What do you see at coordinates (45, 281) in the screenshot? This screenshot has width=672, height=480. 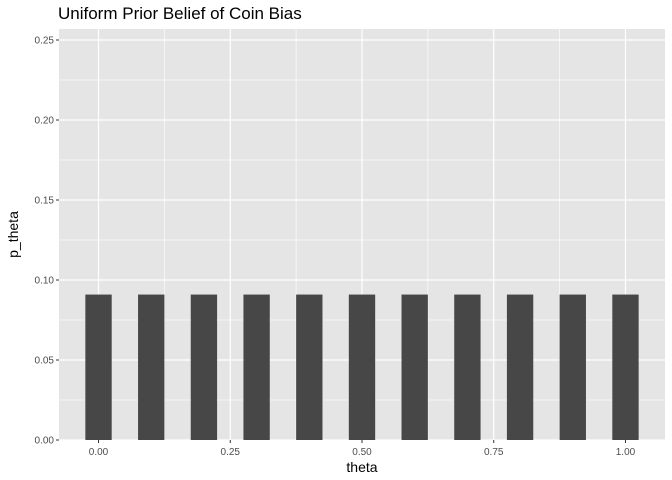 I see `y-tick-label: 0.10` at bounding box center [45, 281].